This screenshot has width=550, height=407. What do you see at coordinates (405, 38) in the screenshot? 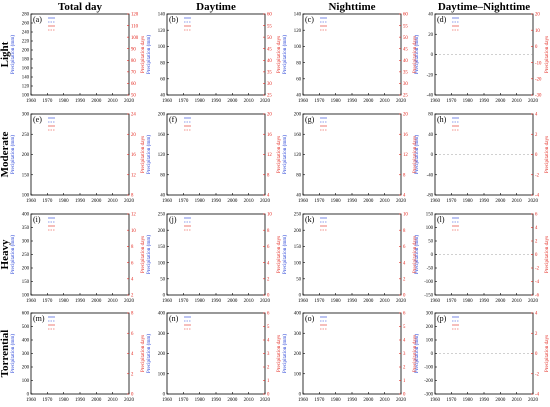
I see `y2-tick-label: 50` at bounding box center [405, 38].